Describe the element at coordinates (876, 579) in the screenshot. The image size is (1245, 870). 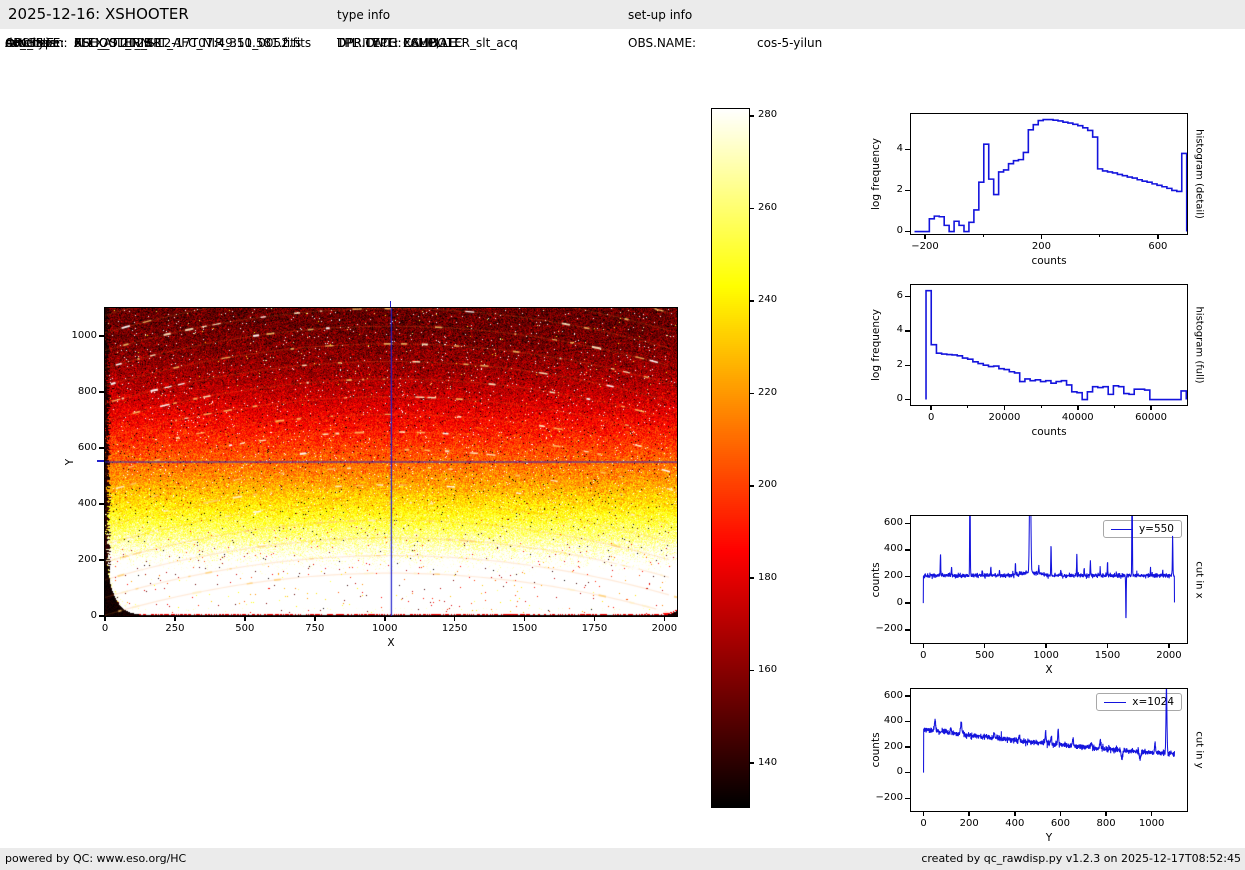
I see `y-axis-label: counts` at that location.